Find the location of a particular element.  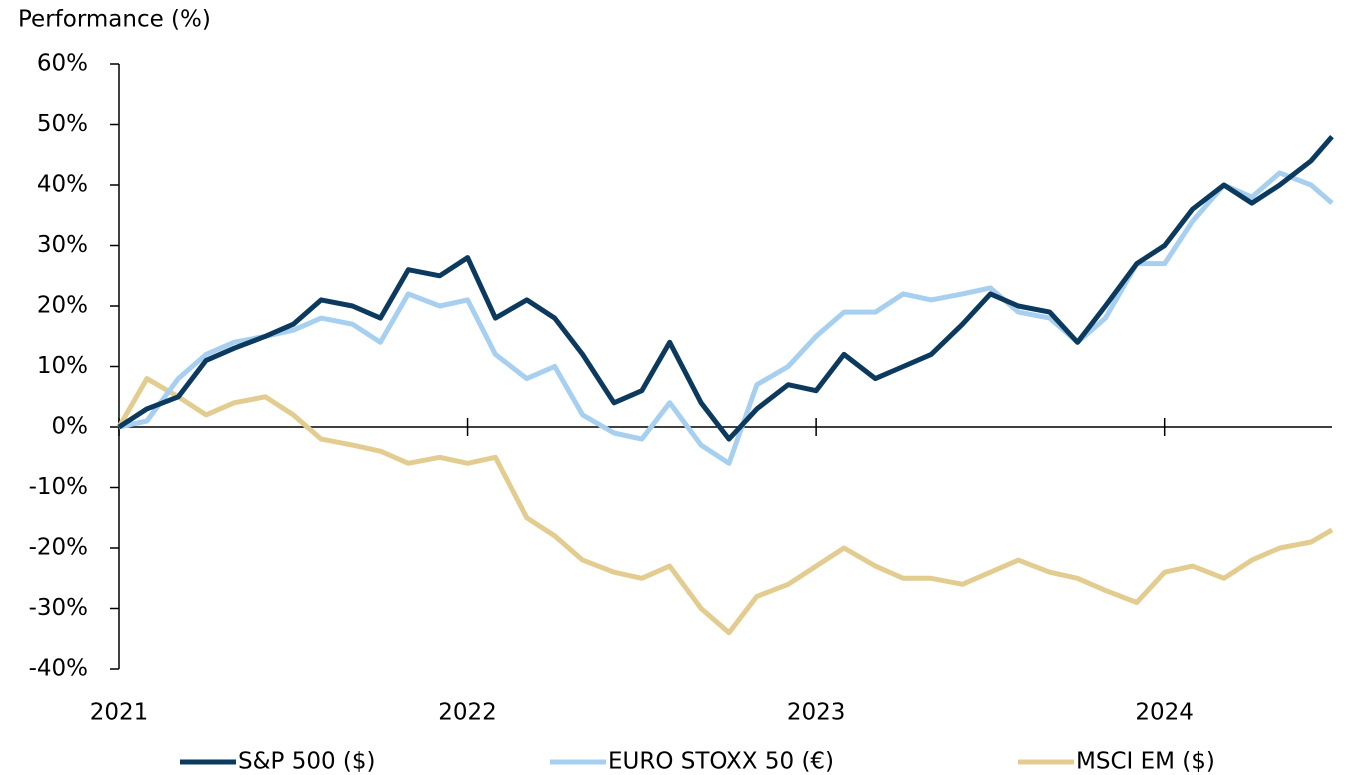

x-tick-label: 2021 is located at coordinates (119, 713).